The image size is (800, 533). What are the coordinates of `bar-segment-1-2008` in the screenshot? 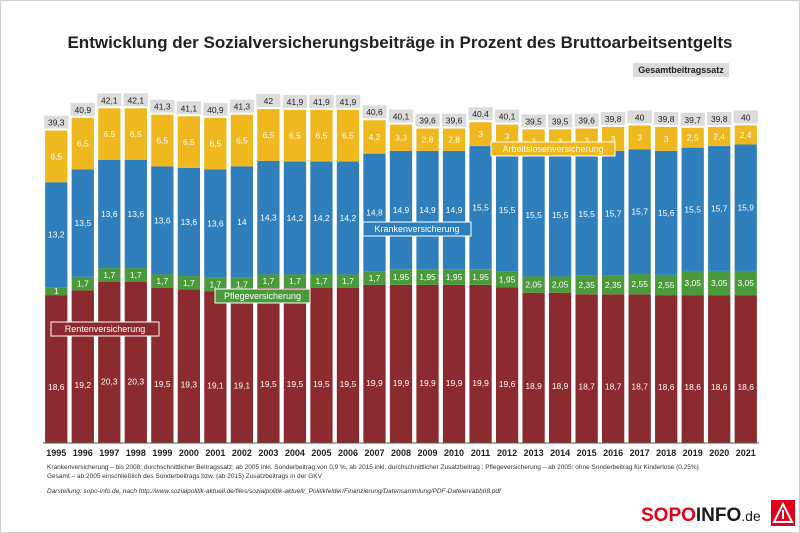 It's located at (401, 277).